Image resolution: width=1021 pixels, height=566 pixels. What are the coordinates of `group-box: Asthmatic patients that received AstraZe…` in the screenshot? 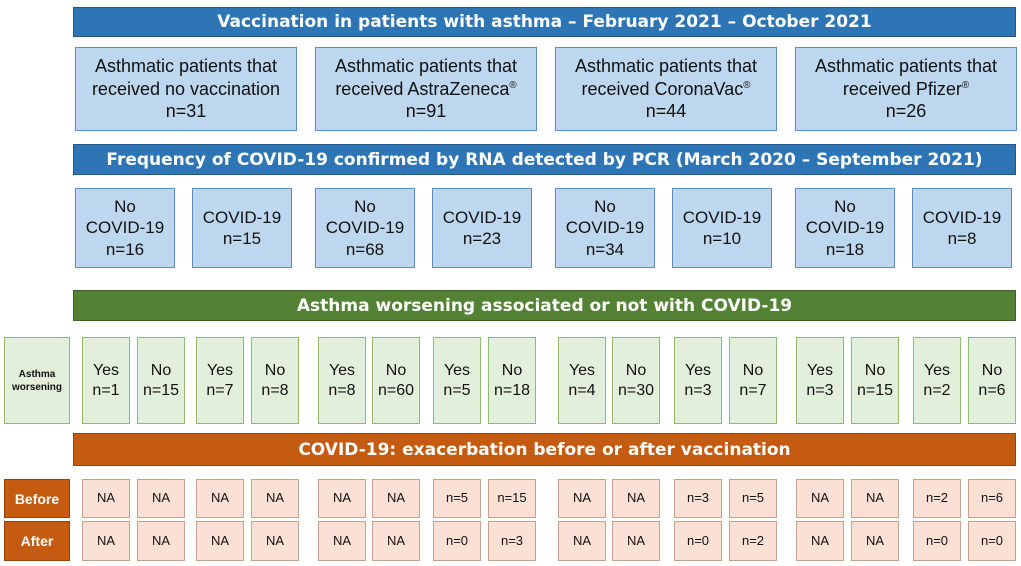 It's located at (426, 89).